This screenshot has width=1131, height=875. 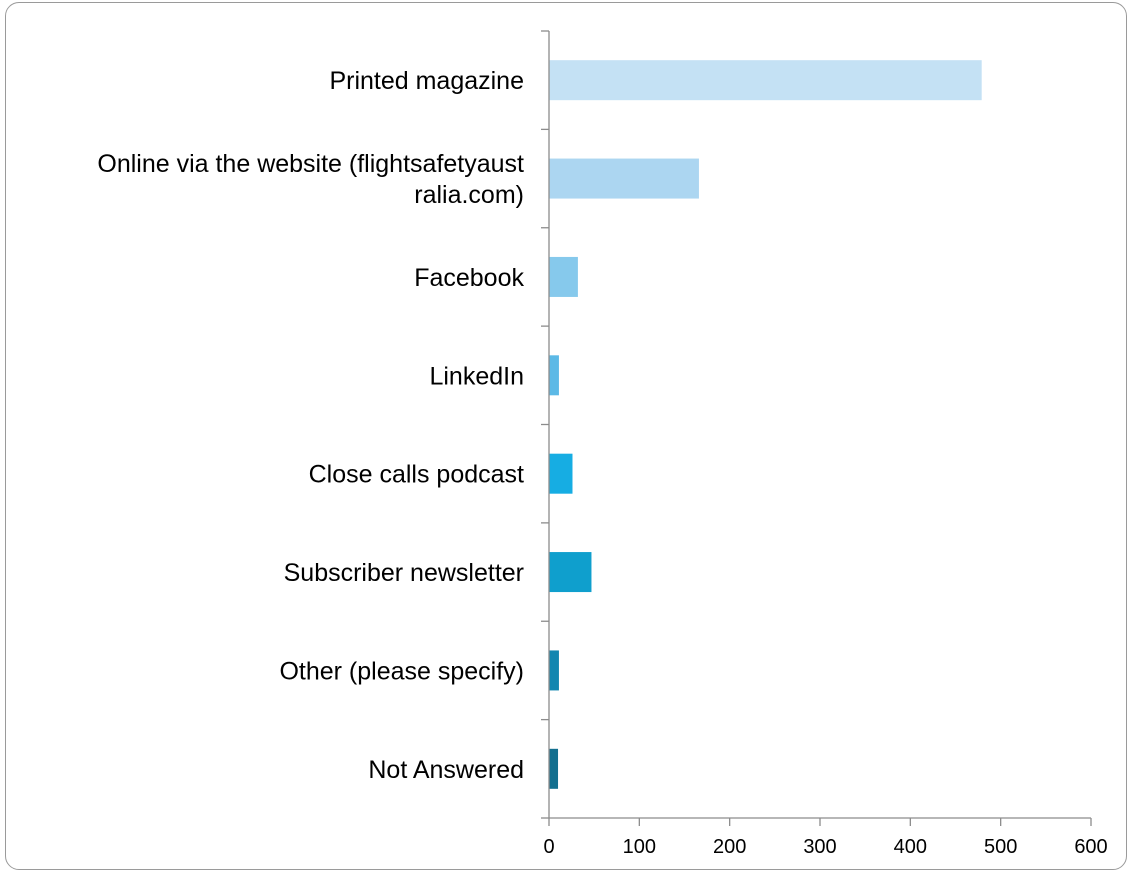 I want to click on category-label-linkedin: LinkedIn, so click(x=476, y=376).